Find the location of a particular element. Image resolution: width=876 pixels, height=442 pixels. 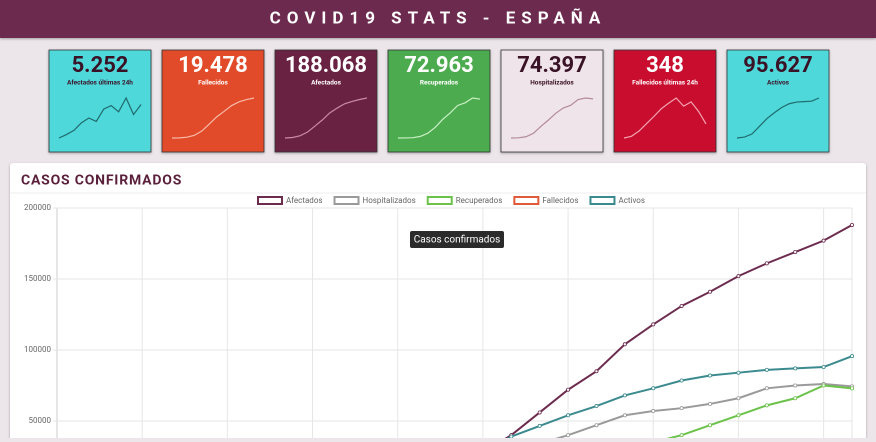

tooltip: Casos confirmados is located at coordinates (457, 239).